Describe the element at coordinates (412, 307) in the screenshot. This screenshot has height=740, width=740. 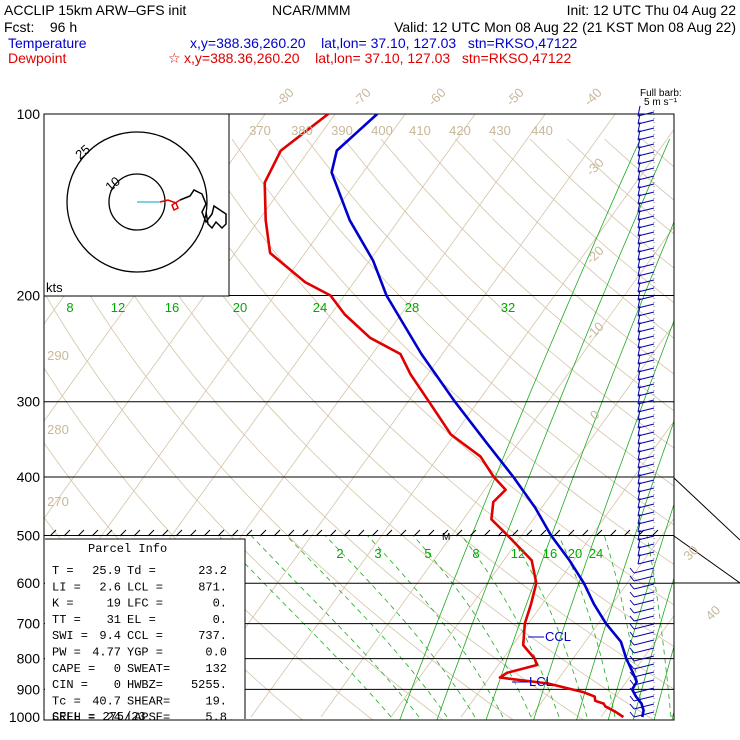
I see `mixing-ratio-label: 28` at that location.